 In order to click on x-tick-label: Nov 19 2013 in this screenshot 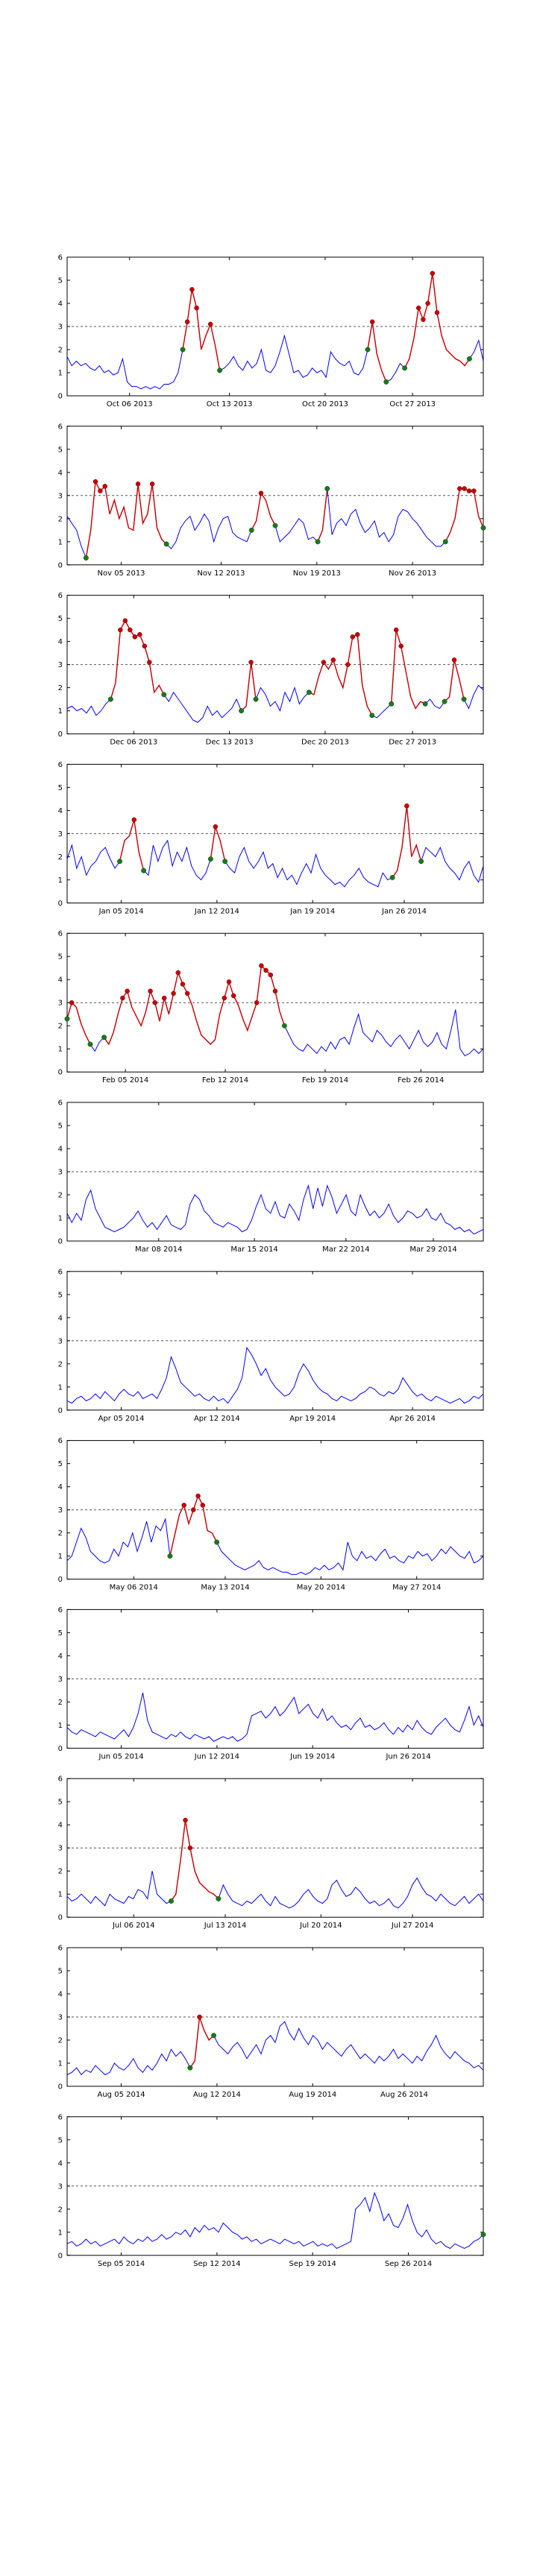, I will do `click(317, 574)`.